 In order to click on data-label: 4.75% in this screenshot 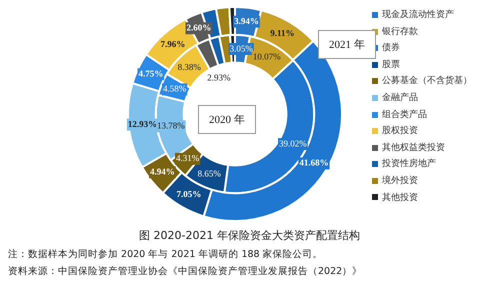, I will do `click(151, 73)`.